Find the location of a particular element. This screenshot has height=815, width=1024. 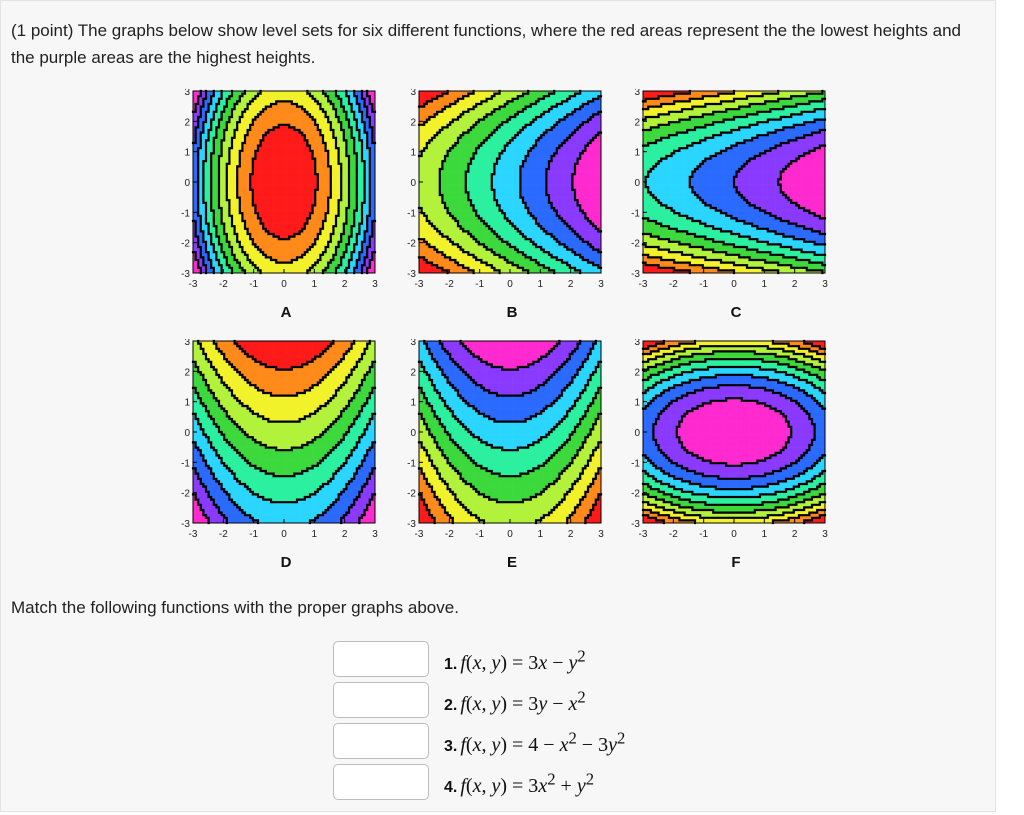

function-2: 2. f(x, y) = 3y − x2 is located at coordinates (515, 701).